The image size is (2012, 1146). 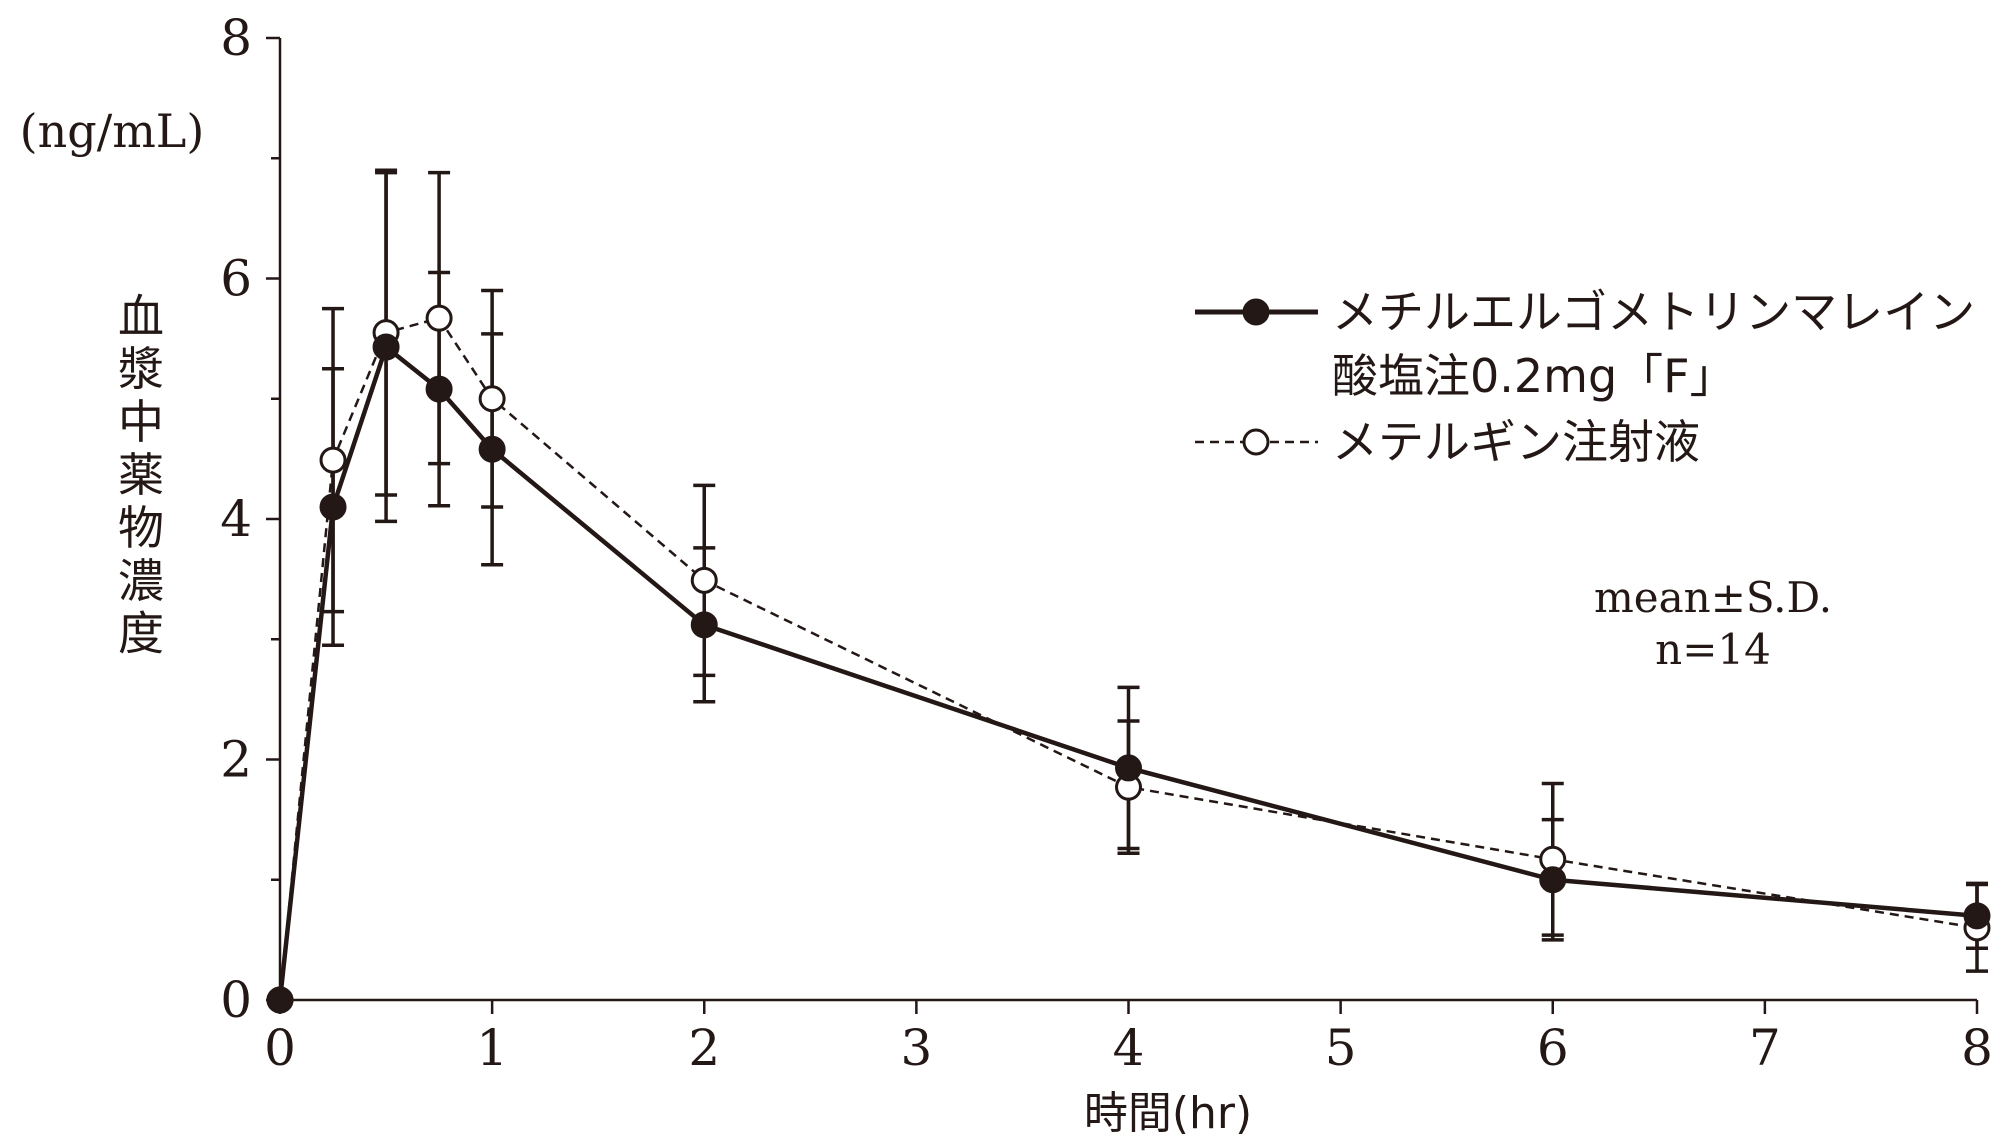 What do you see at coordinates (1341, 1048) in the screenshot?
I see `x-tick-label: 5` at bounding box center [1341, 1048].